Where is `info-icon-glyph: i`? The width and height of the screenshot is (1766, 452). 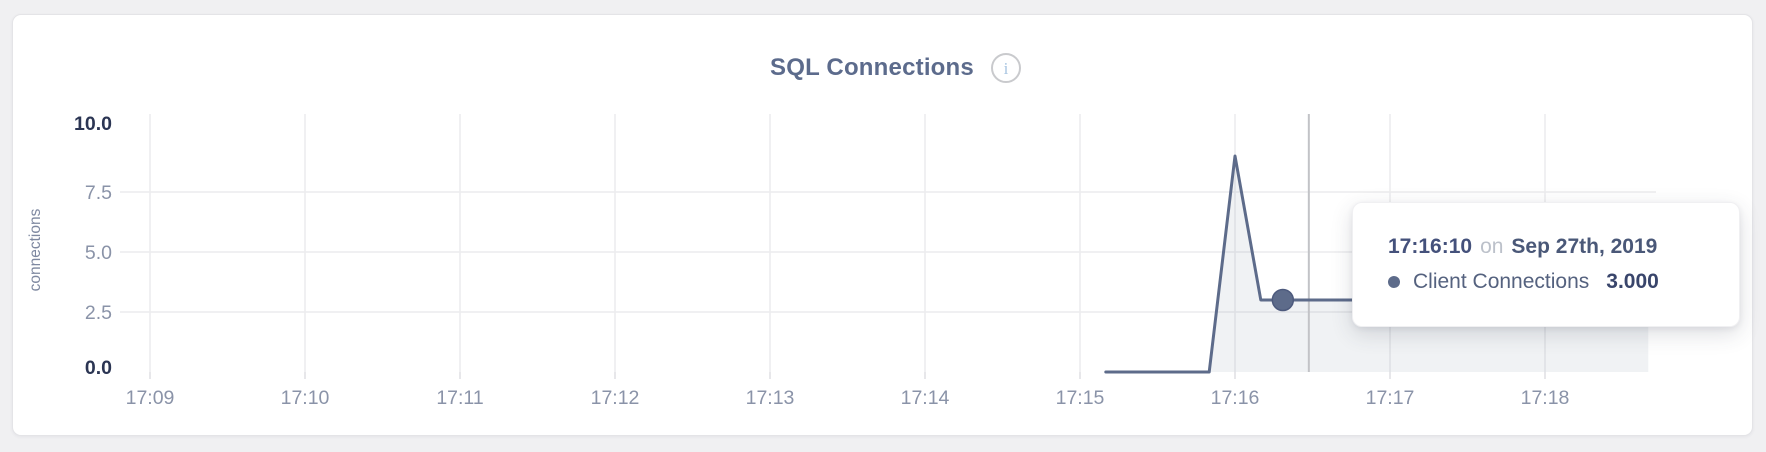 info-icon-glyph: i is located at coordinates (1006, 68).